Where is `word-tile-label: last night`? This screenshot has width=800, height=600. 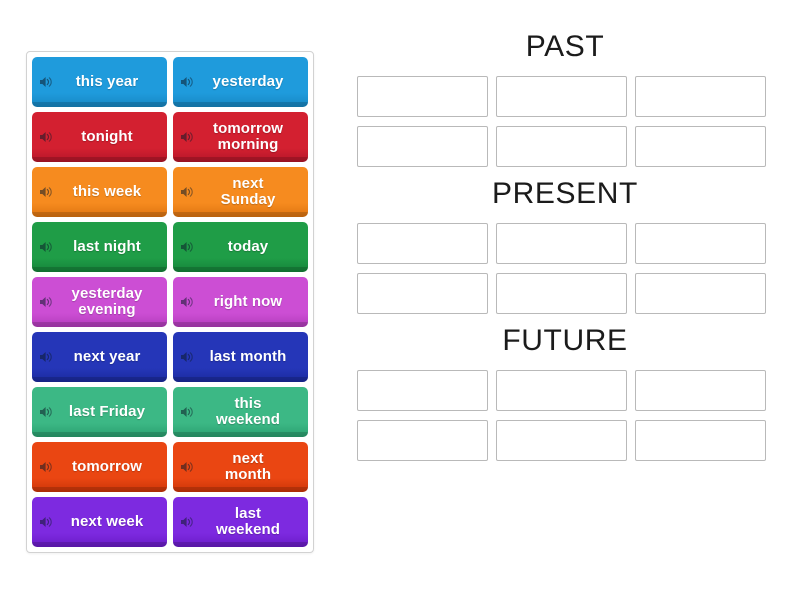 word-tile-label: last night is located at coordinates (107, 247).